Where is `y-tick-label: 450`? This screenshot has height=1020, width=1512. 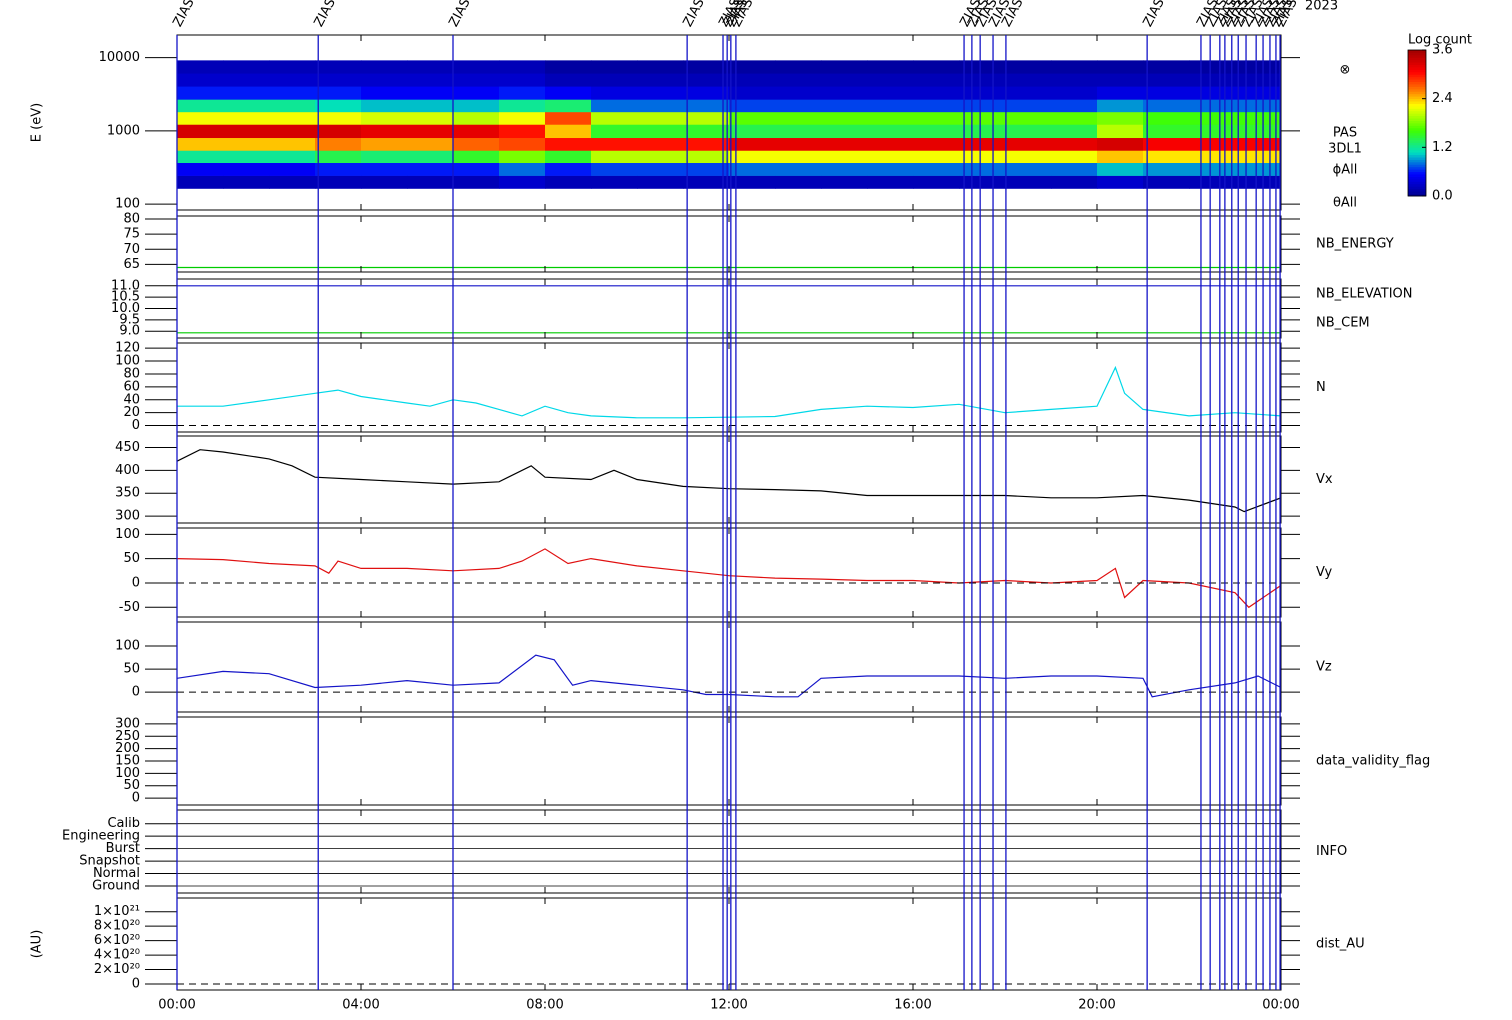
y-tick-label: 450 is located at coordinates (127, 447).